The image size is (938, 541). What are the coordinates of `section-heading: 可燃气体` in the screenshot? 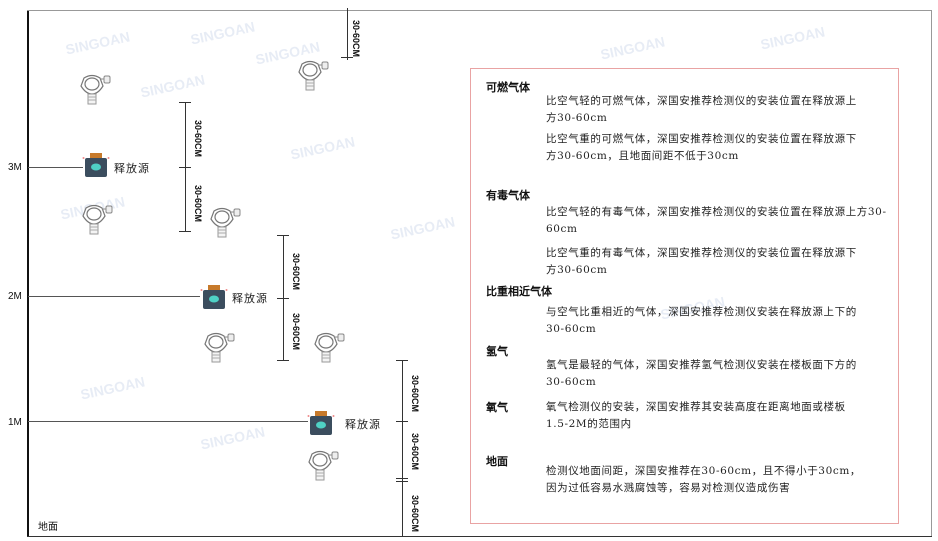 It's located at (508, 87).